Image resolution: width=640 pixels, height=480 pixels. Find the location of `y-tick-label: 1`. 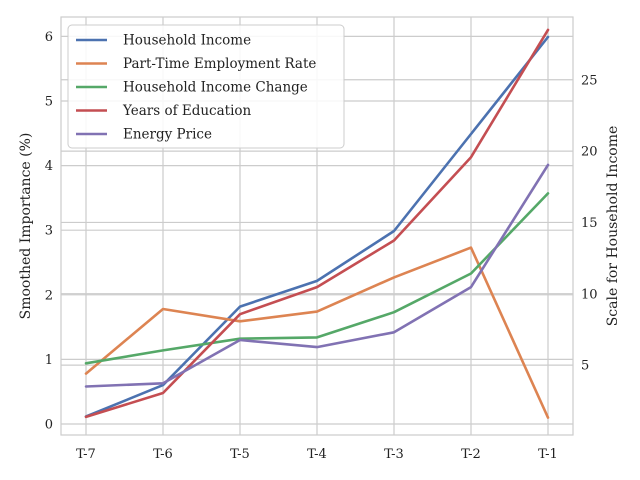

y-tick-label: 1 is located at coordinates (49, 360).